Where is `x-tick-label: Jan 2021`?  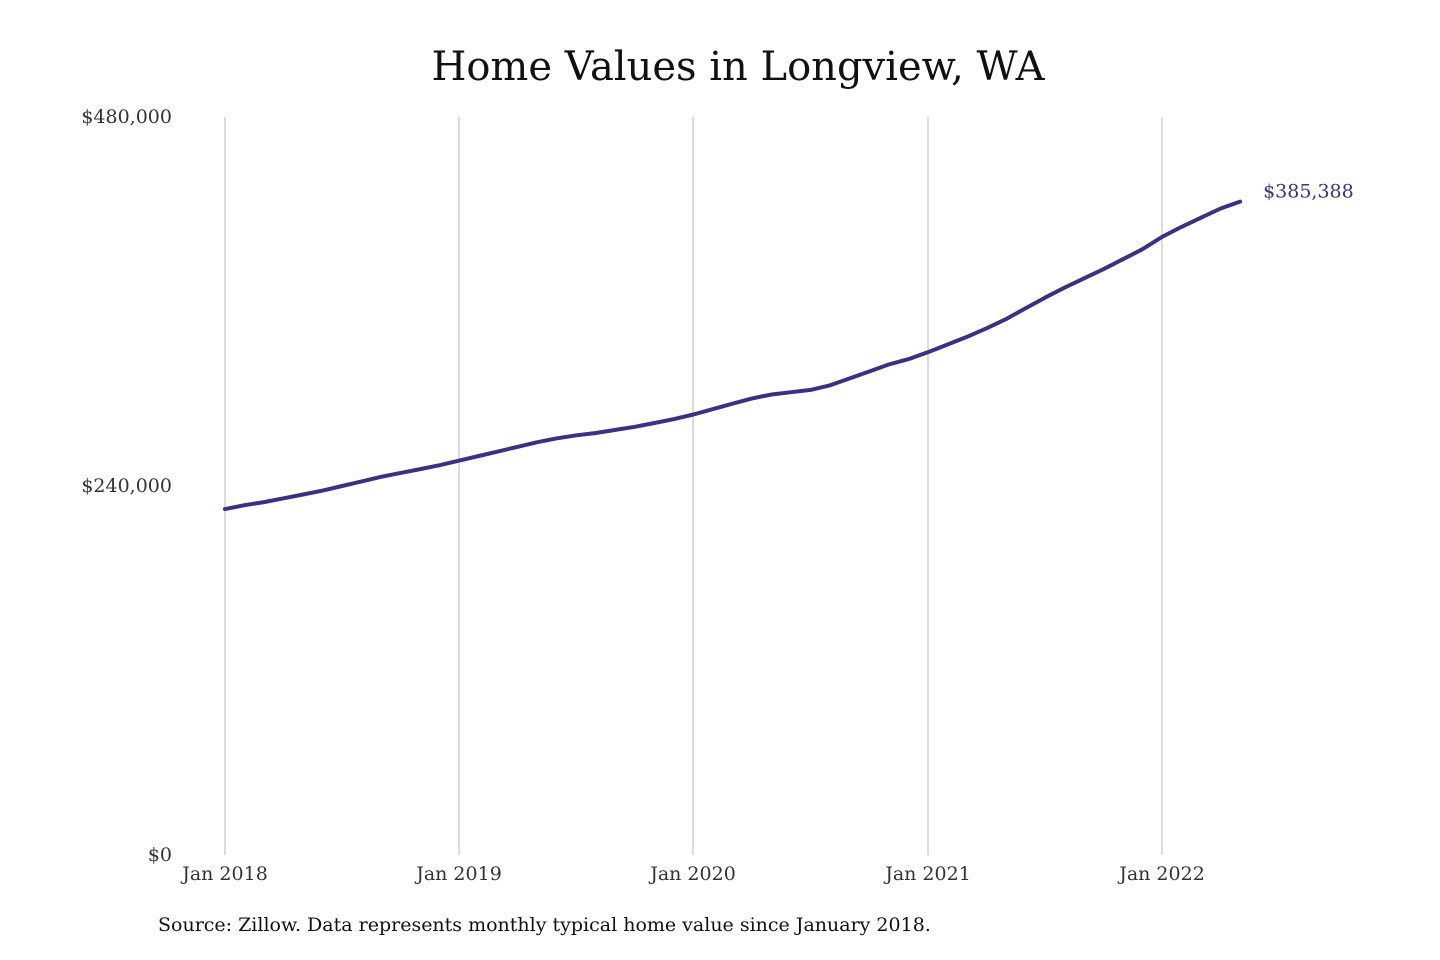 x-tick-label: Jan 2021 is located at coordinates (927, 874).